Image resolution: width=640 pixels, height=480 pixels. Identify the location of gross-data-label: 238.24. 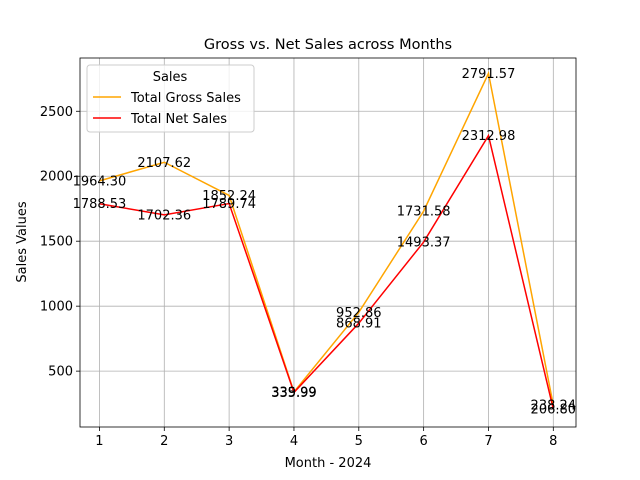
(554, 406).